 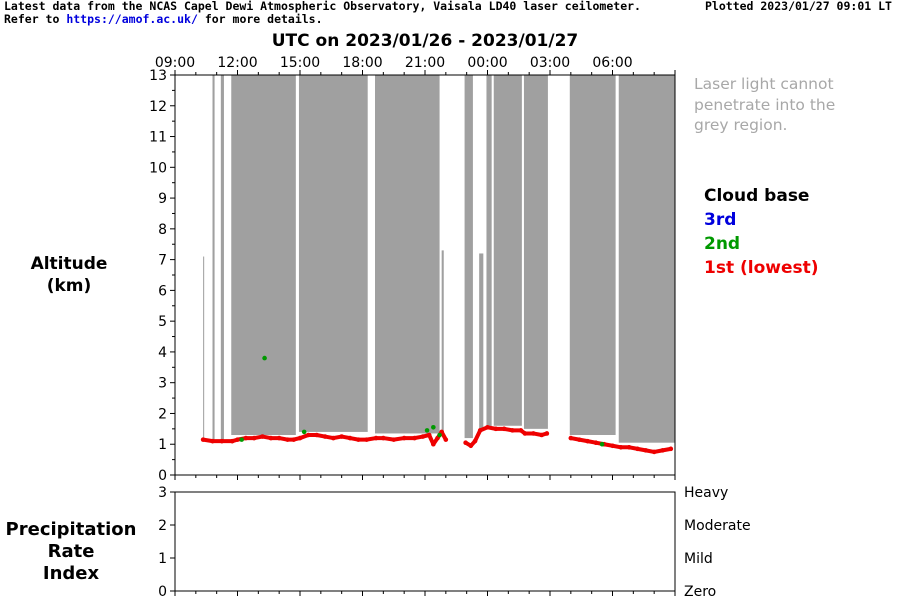 I want to click on note-line-1: Laser light cannot, so click(x=764, y=84).